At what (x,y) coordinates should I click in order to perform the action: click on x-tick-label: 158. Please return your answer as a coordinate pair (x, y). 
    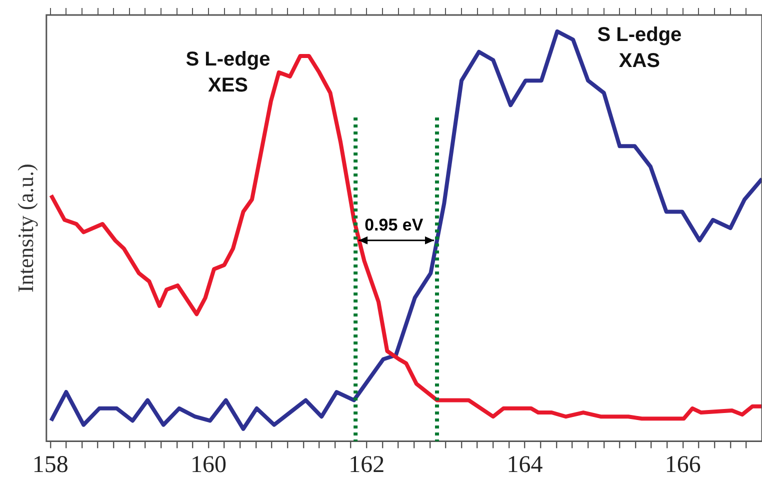
    Looking at the image, I should click on (50, 465).